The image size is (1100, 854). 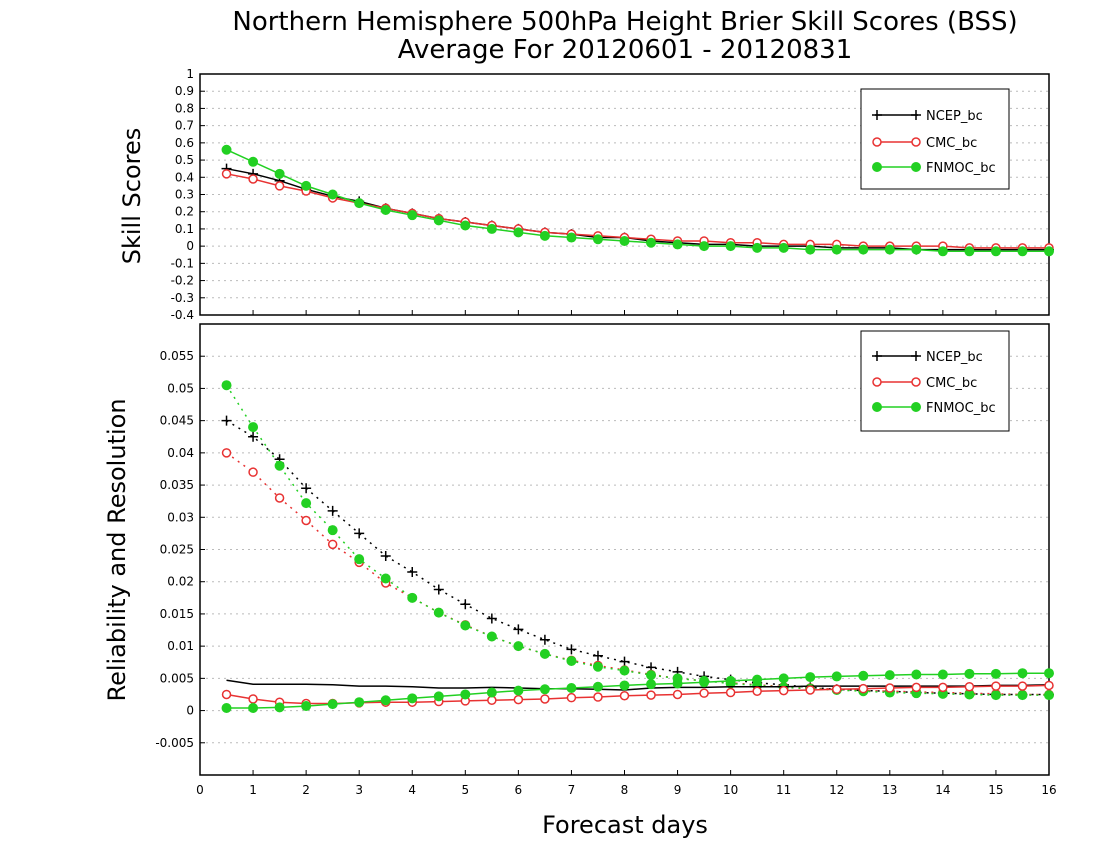 What do you see at coordinates (184, 143) in the screenshot?
I see `y-tick-label: 0.6` at bounding box center [184, 143].